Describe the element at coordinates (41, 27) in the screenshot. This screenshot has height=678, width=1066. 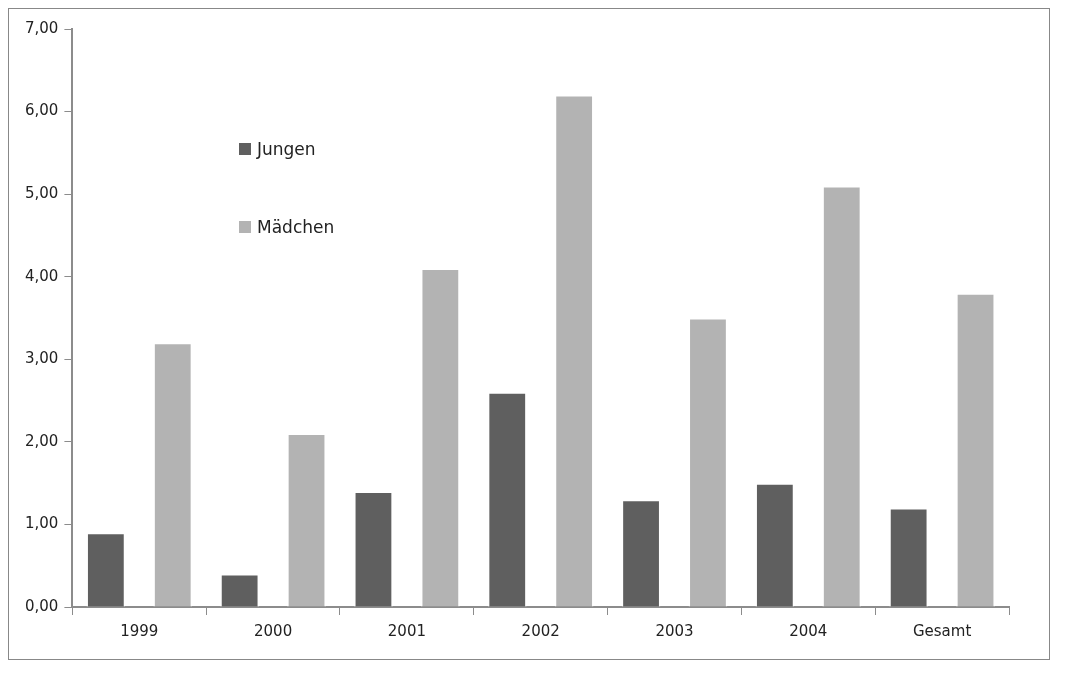
I see `y-tick-label: 7,00` at that location.